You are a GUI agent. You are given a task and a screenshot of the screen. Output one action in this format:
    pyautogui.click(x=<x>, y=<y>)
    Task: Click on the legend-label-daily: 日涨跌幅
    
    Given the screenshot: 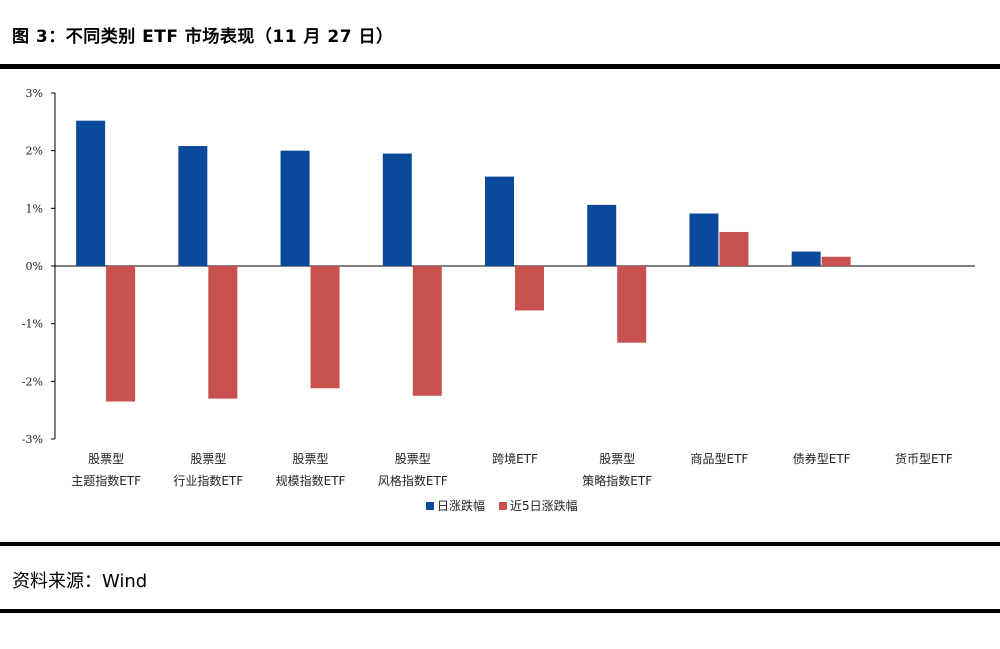 What is the action you would take?
    pyautogui.click(x=461, y=505)
    